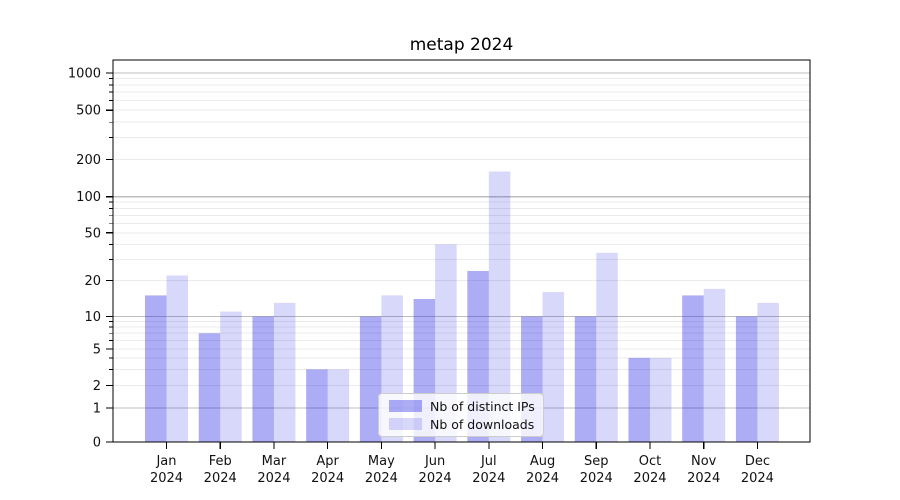 The height and width of the screenshot is (500, 900). Describe the element at coordinates (482, 424) in the screenshot. I see `legend-label-downloads: Nb of downloads` at that location.